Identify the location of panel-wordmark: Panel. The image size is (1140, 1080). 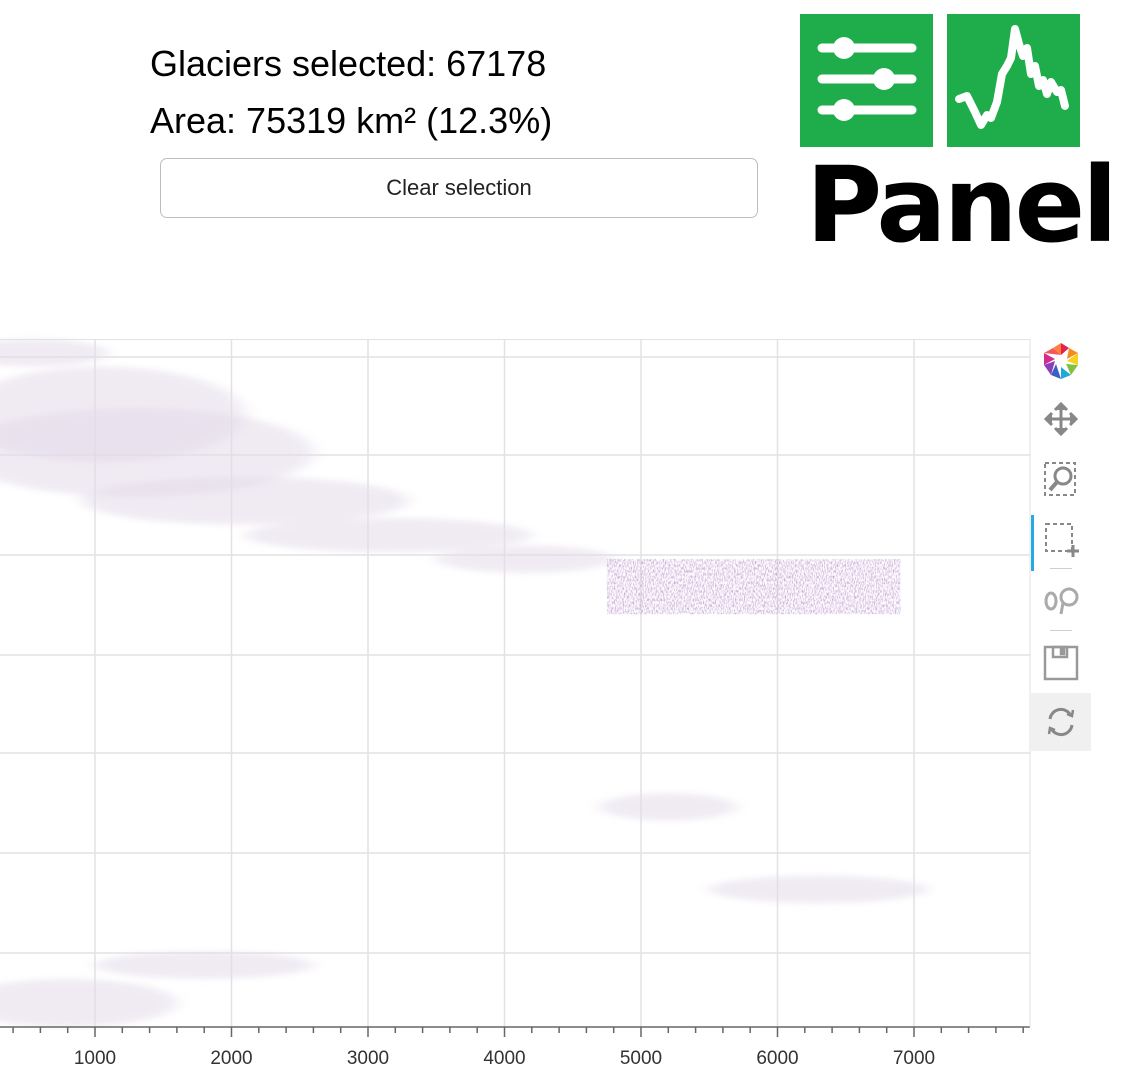
(962, 205).